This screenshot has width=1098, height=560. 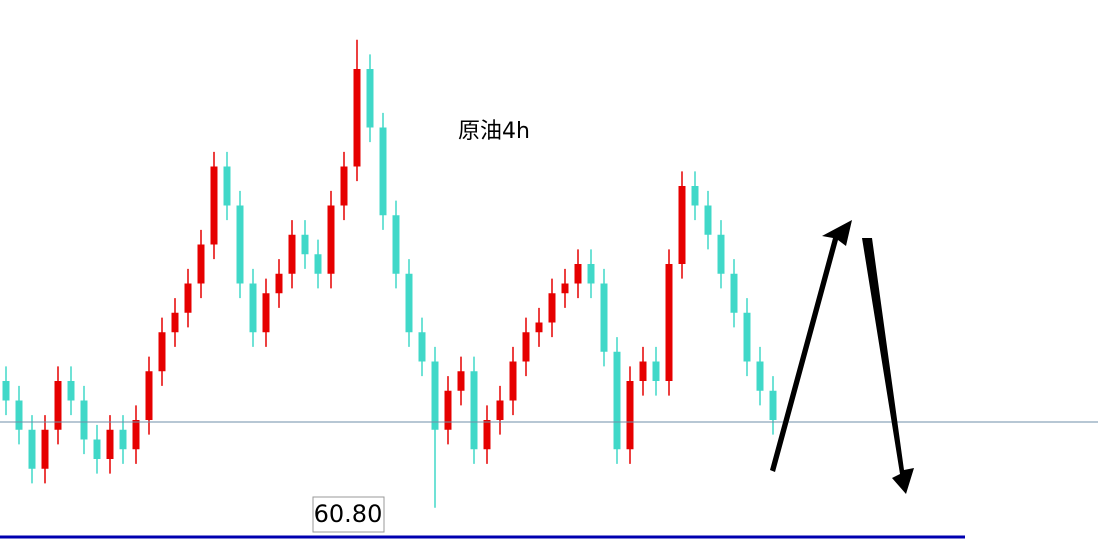 I want to click on chart-title: 原油4h, so click(x=494, y=131).